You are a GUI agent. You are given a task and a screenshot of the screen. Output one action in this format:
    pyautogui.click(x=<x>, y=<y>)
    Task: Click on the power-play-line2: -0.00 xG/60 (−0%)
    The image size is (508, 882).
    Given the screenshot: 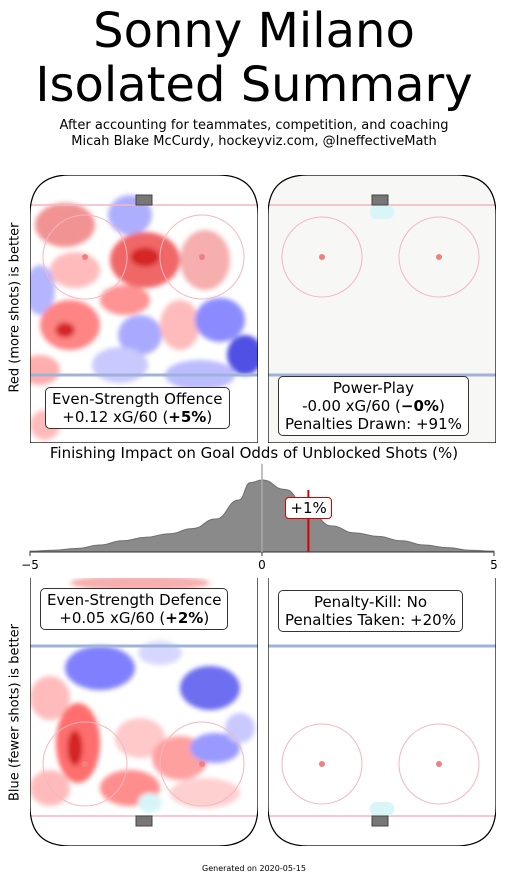 What is the action you would take?
    pyautogui.click(x=373, y=406)
    